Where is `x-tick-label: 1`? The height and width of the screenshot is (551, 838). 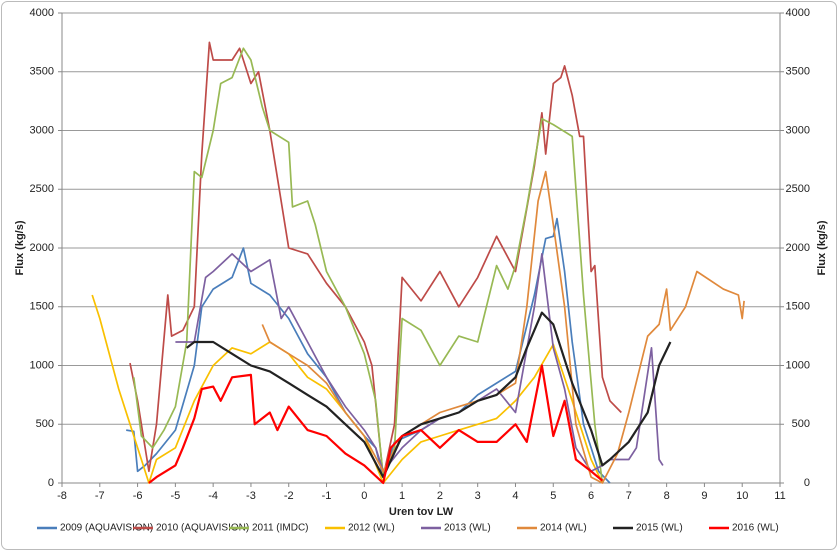 x-tick-label: 1 is located at coordinates (402, 496).